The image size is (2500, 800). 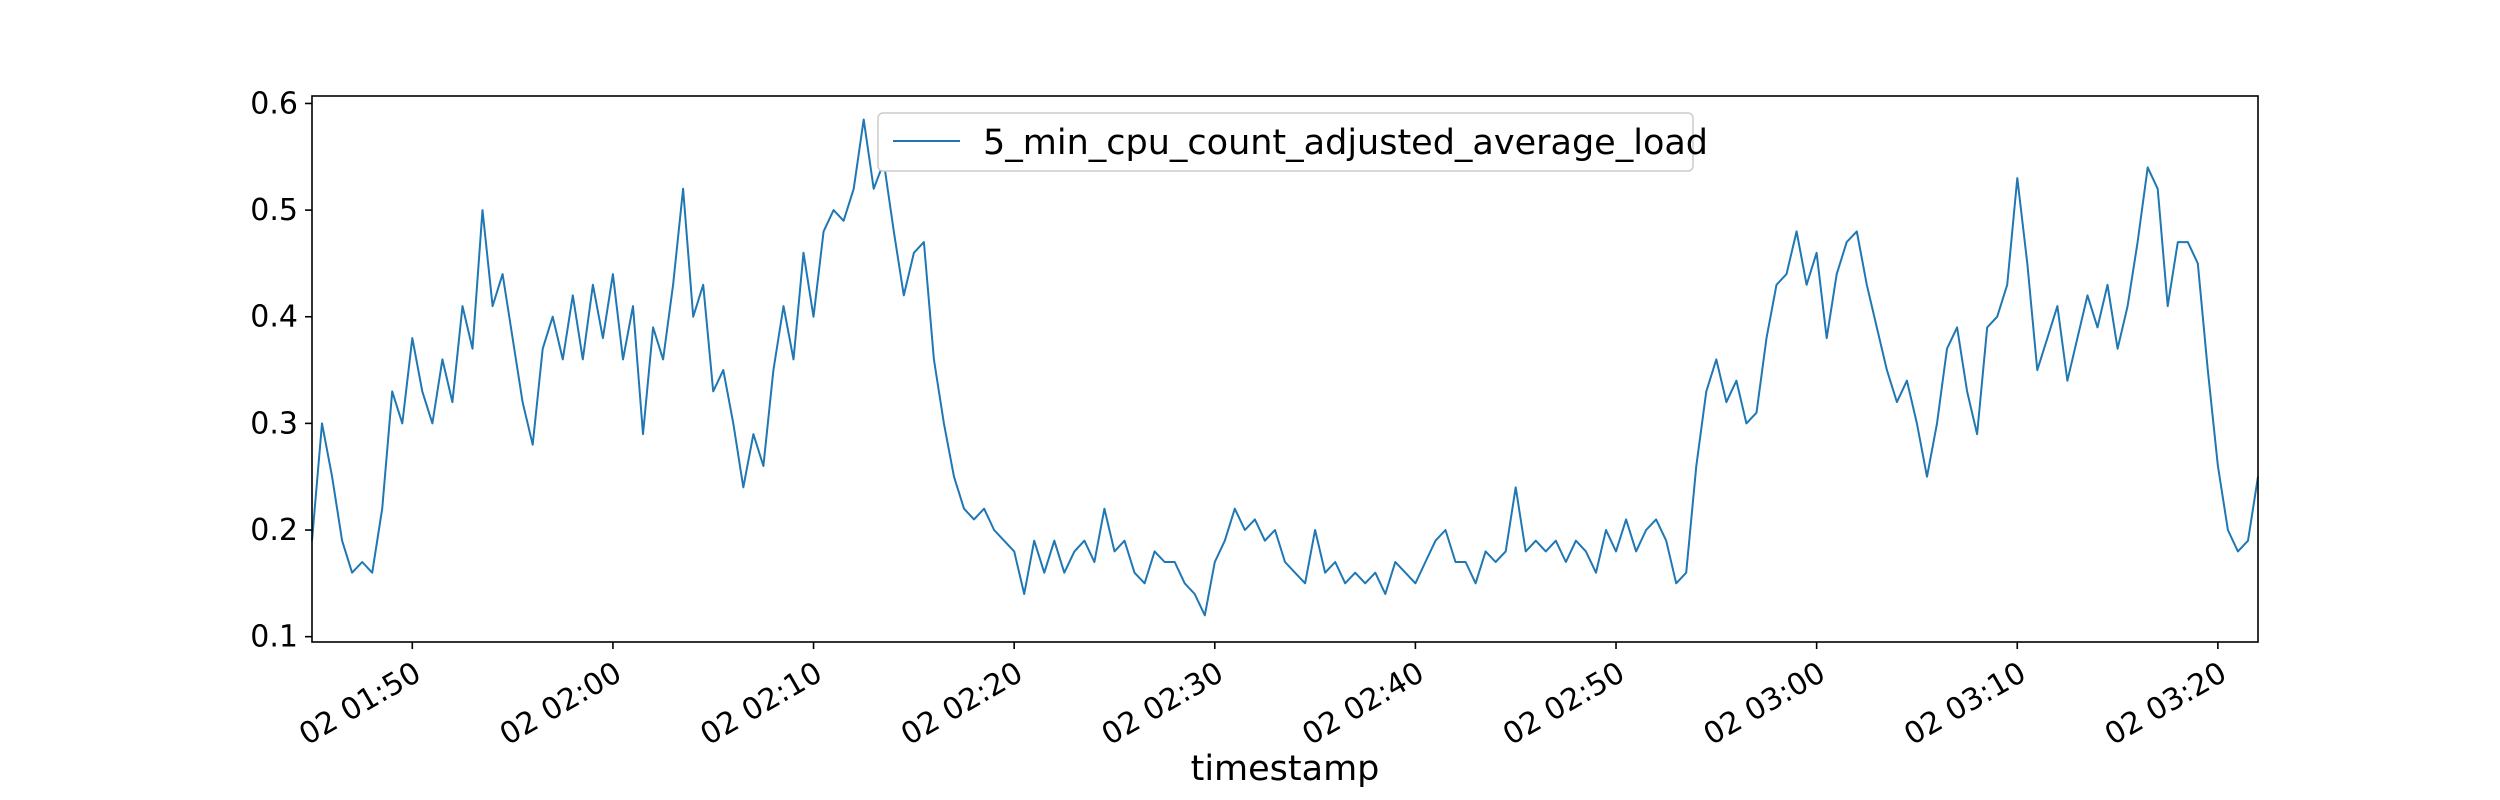 I want to click on legend: 5_min_cpu_count_adjusted_average_load, so click(x=1292, y=142).